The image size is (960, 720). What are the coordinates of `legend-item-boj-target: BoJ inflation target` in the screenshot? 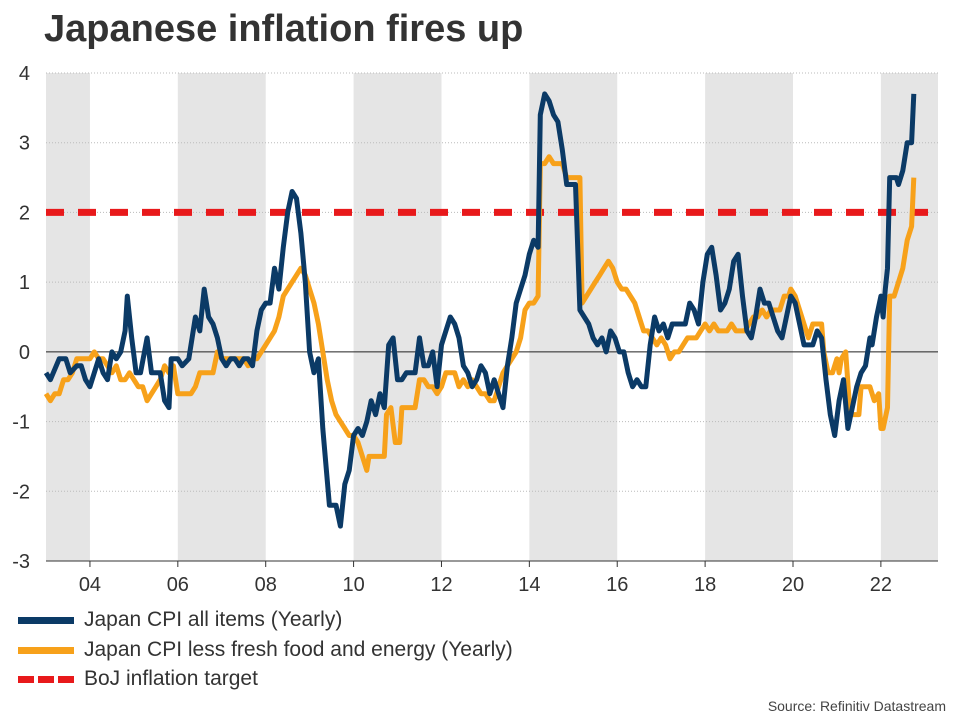 It's located at (138, 679).